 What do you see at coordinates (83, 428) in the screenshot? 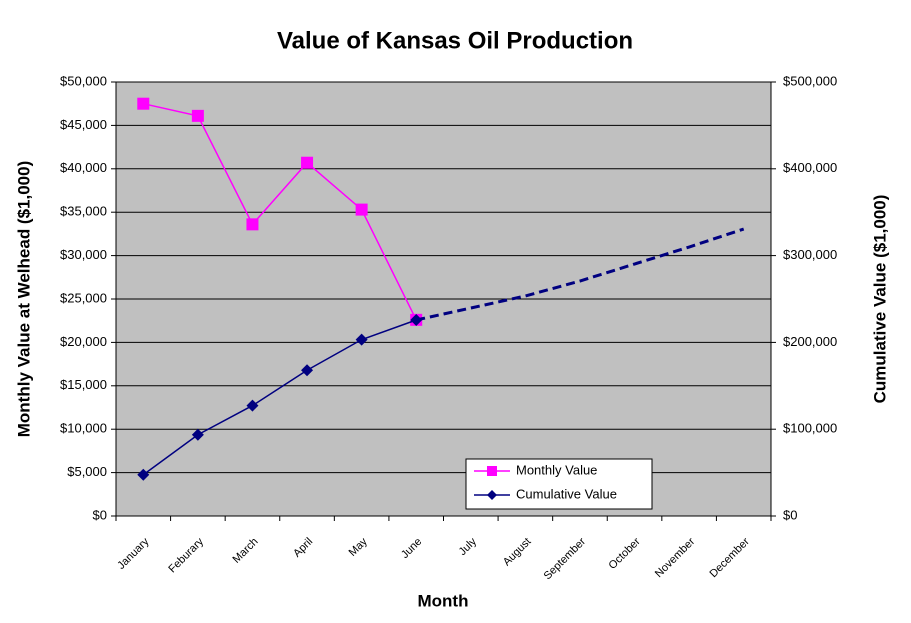
I see `y-tick-label: $10,000` at bounding box center [83, 428].